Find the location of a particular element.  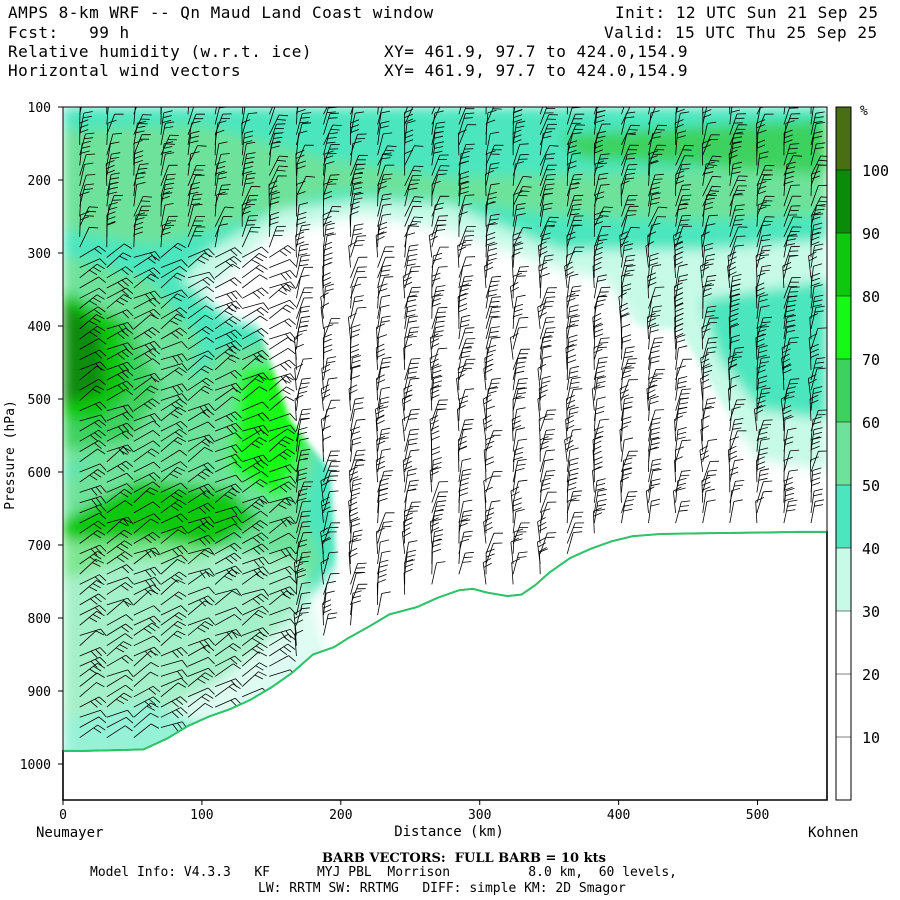

y-axis-label: Pressure (hPa) is located at coordinates (10, 455).